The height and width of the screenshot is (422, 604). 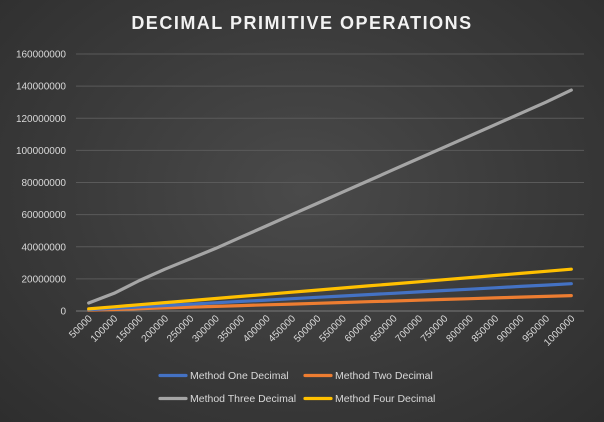 What do you see at coordinates (63, 312) in the screenshot?
I see `y-tick-label: 0` at bounding box center [63, 312].